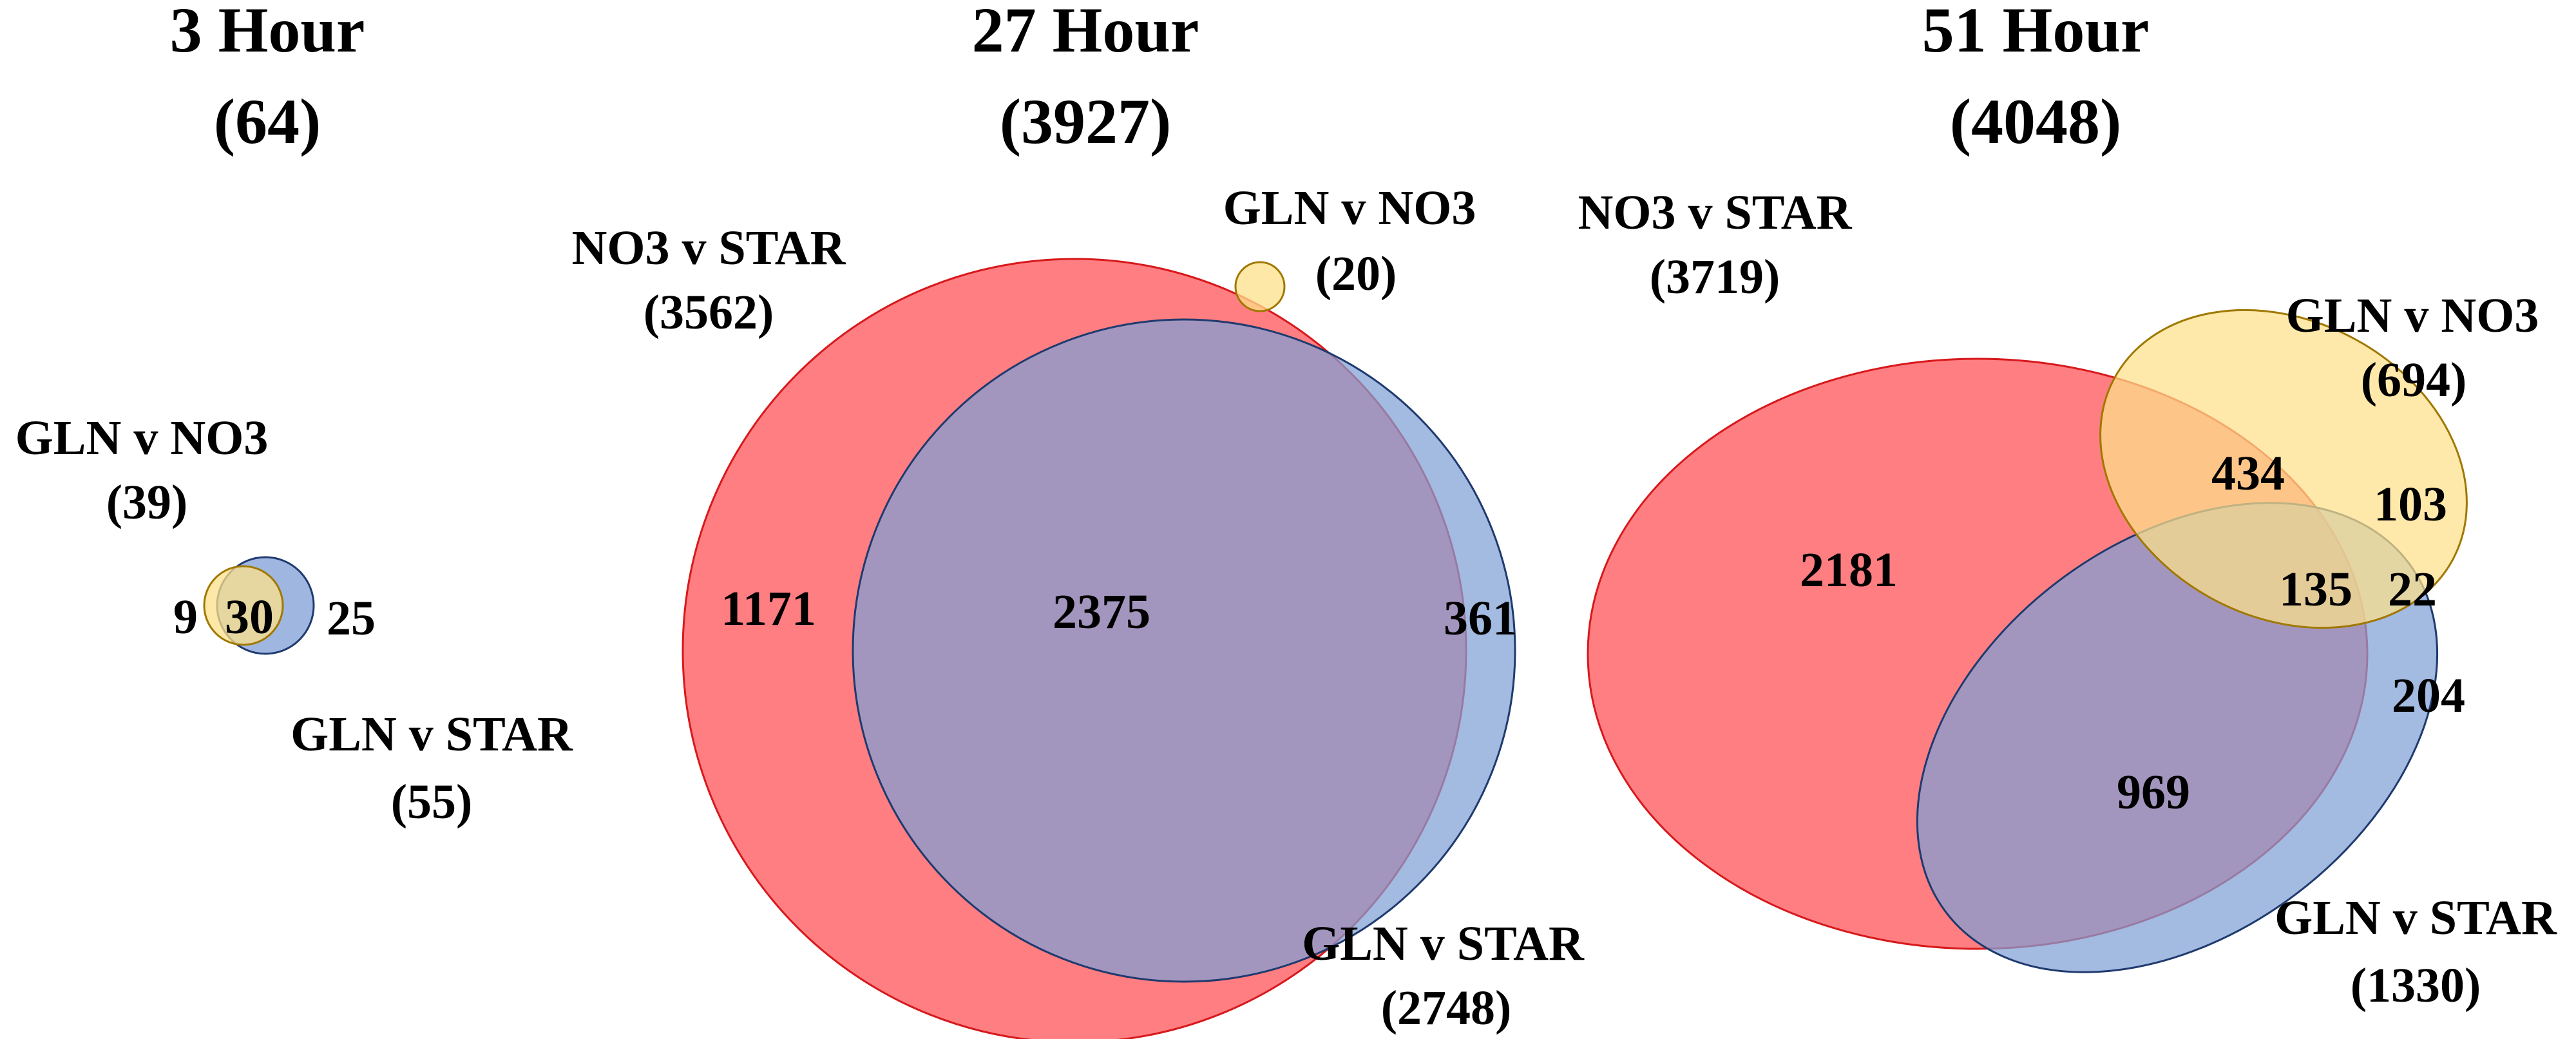 The width and height of the screenshot is (2576, 1039). What do you see at coordinates (249, 617) in the screenshot?
I see `region-gln-overlap-3h: 30` at bounding box center [249, 617].